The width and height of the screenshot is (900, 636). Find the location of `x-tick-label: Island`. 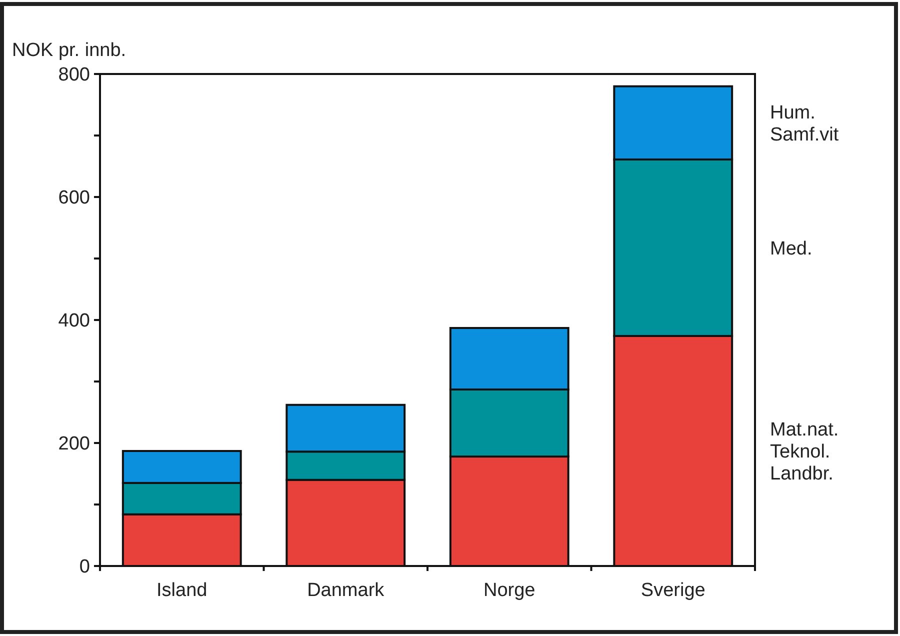

x-tick-label: Island is located at coordinates (182, 590).